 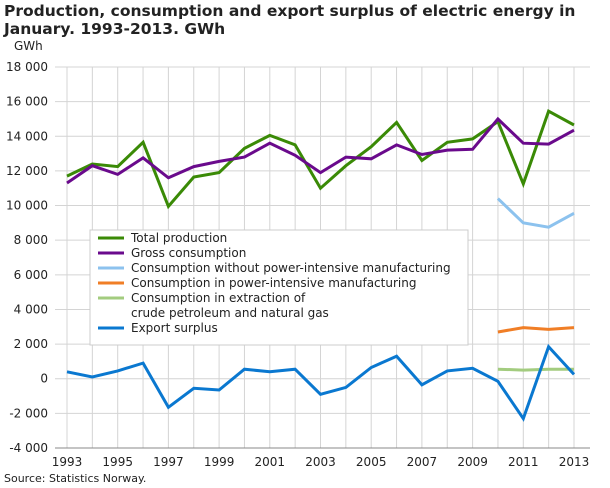 I want to click on y-axis-label: GWh, so click(x=28, y=46).